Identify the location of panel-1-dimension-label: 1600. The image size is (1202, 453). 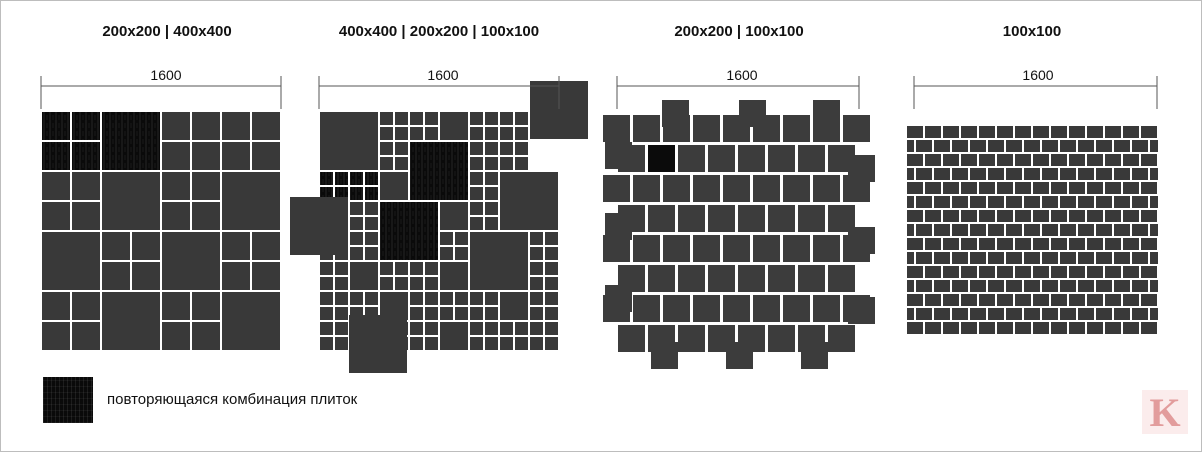
(166, 75).